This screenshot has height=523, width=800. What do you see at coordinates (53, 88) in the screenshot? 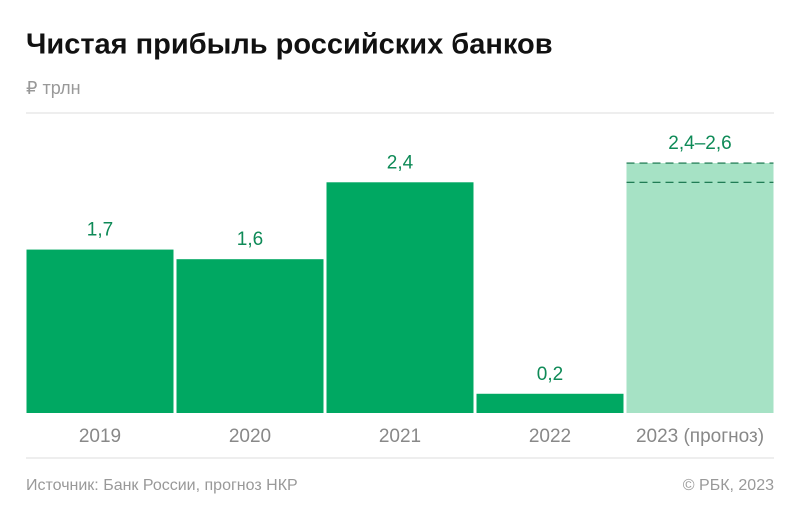
I see `chart-subtitle: ₽ трлн` at bounding box center [53, 88].